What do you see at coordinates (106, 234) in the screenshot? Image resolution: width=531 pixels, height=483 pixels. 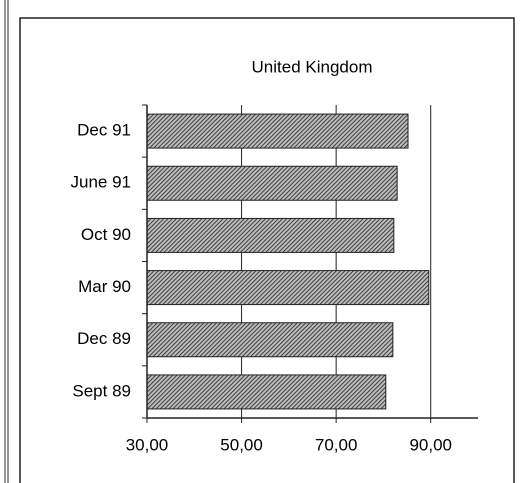 I see `y-tick-label: Oct 90` at bounding box center [106, 234].